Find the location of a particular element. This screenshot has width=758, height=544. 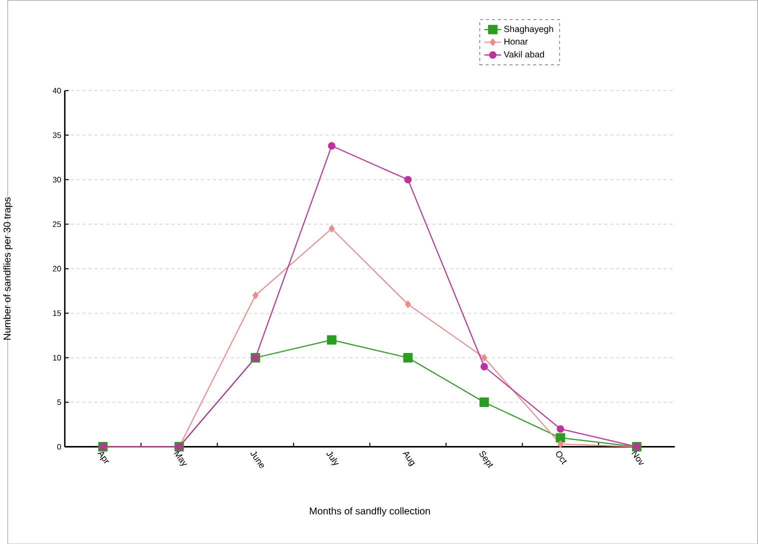

y-axis-title: Number of sandflies per 30 traps is located at coordinates (8, 268).